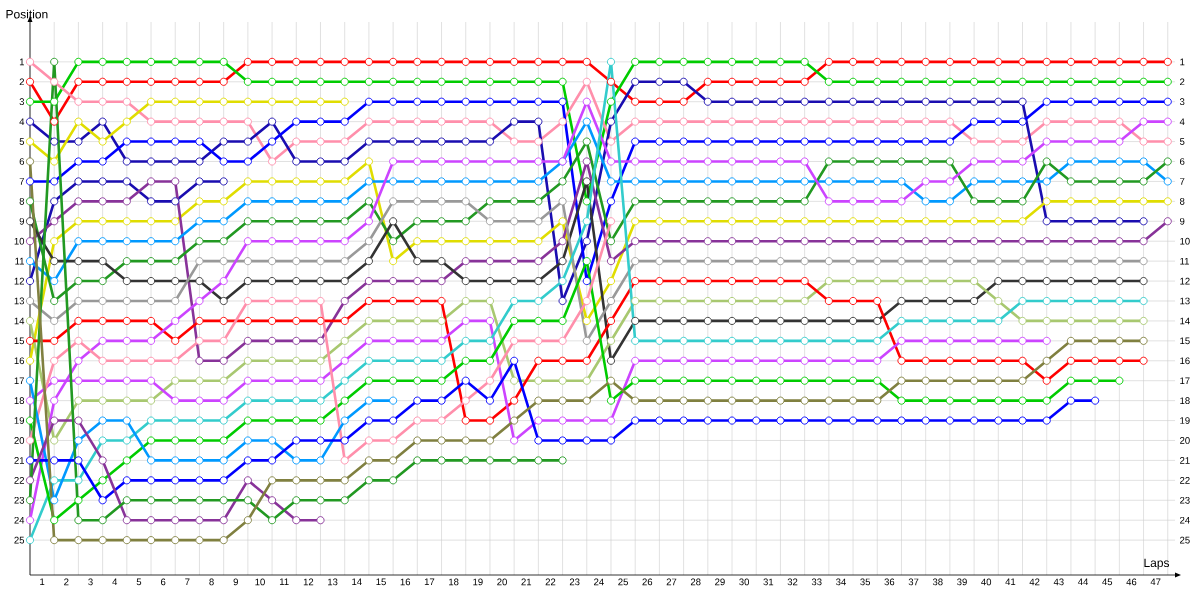 This screenshot has width=1200, height=600. I want to click on x-tick-label: 44, so click(1083, 582).